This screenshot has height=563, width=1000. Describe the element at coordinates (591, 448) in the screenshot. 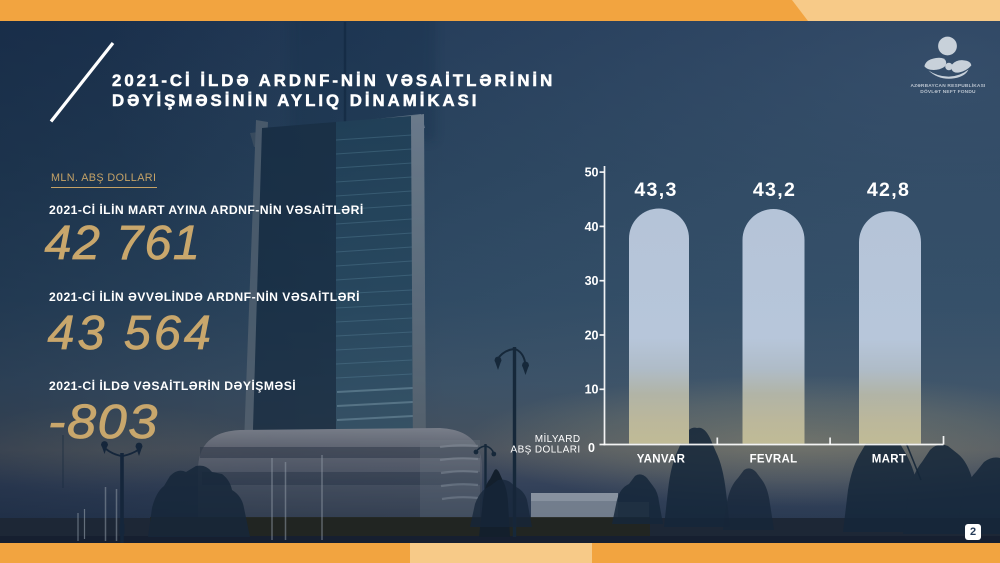

I see `svg-text: 0` at that location.